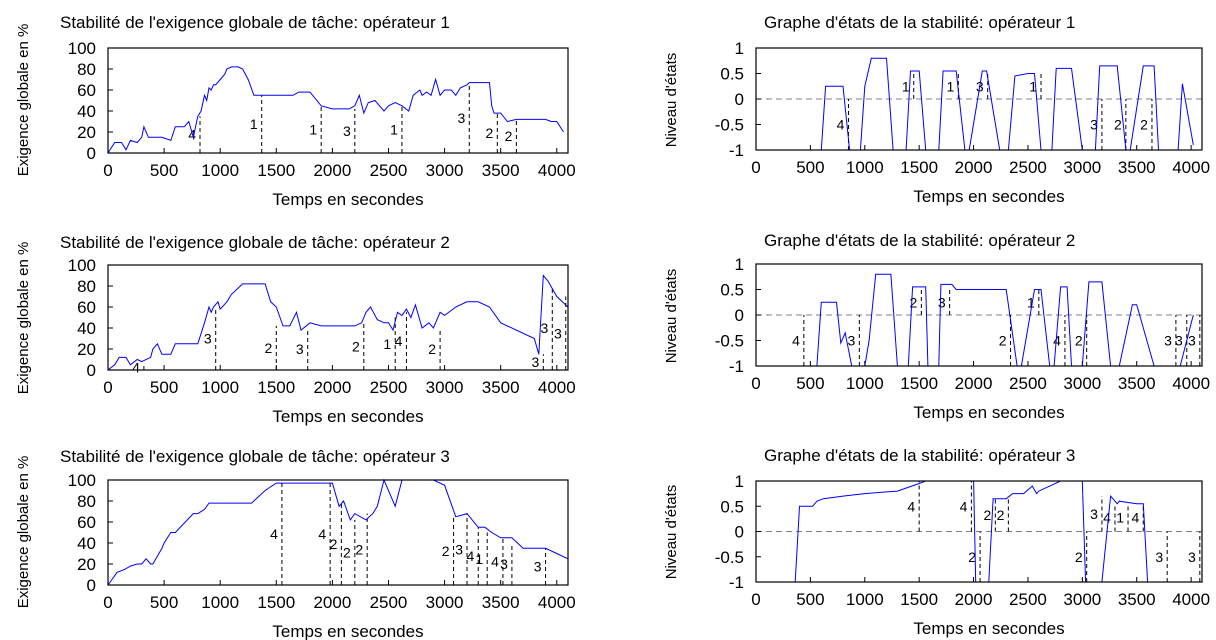 The width and height of the screenshot is (1216, 640). Describe the element at coordinates (347, 631) in the screenshot. I see `x-axis-label: Temps en secondes` at that location.